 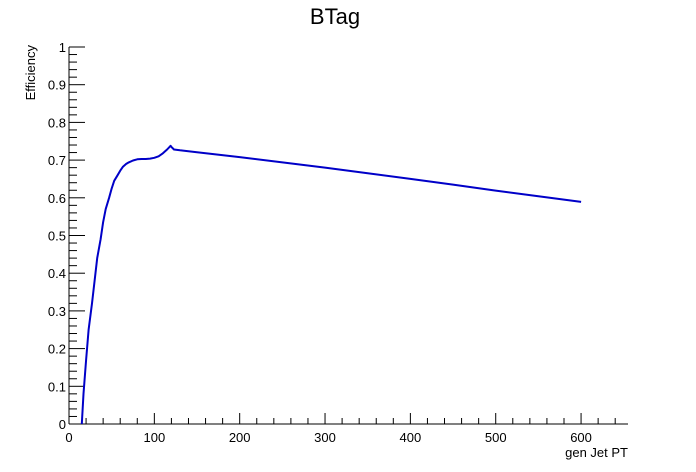 I want to click on y-axis-label: Efficiency, so click(x=30, y=73).